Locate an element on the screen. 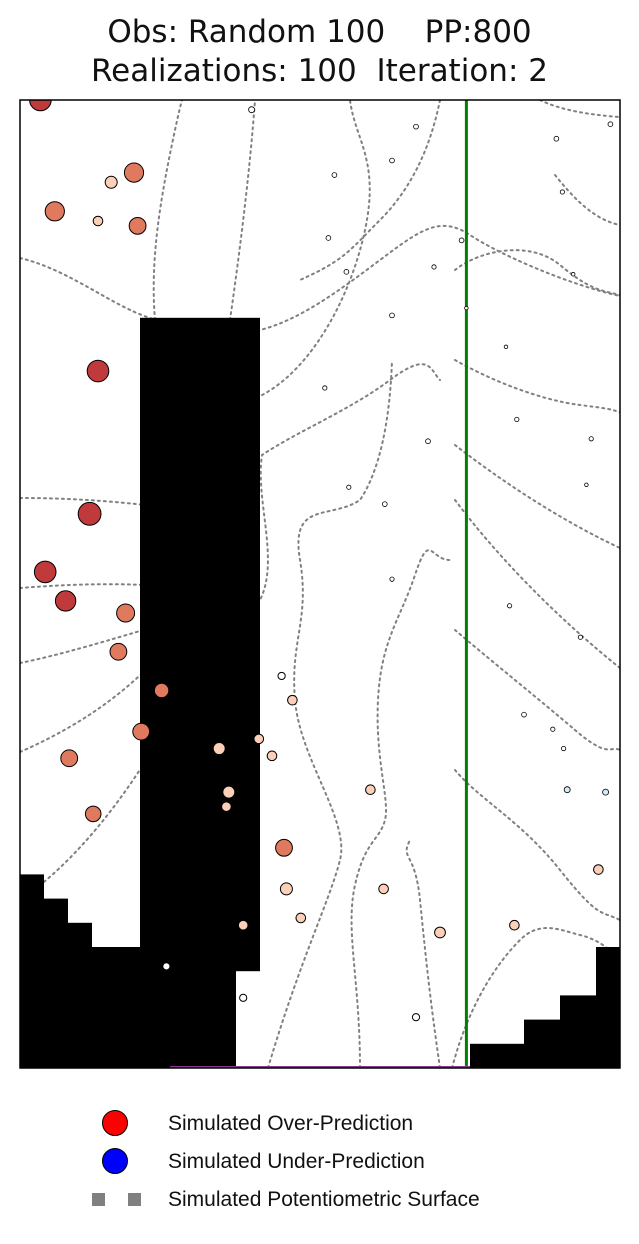 The height and width of the screenshot is (1244, 639). legend-under-prediction: Simulated Under-Prediction is located at coordinates (252, 1162).